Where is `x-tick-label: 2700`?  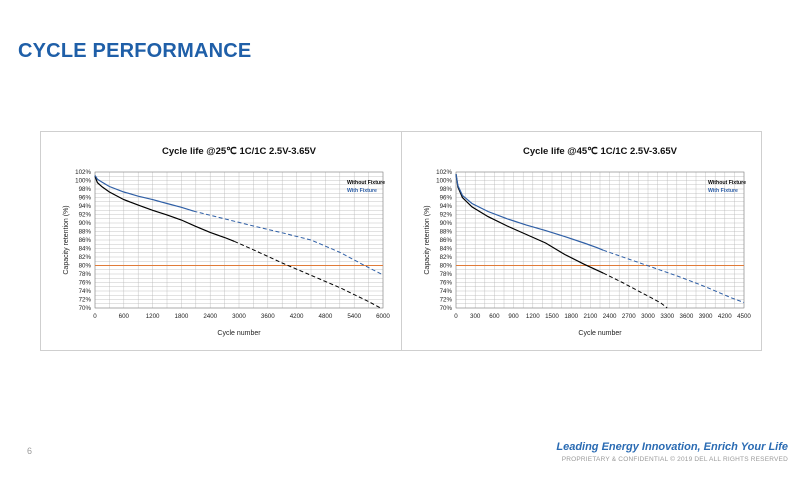 x-tick-label: 2700 is located at coordinates (629, 316).